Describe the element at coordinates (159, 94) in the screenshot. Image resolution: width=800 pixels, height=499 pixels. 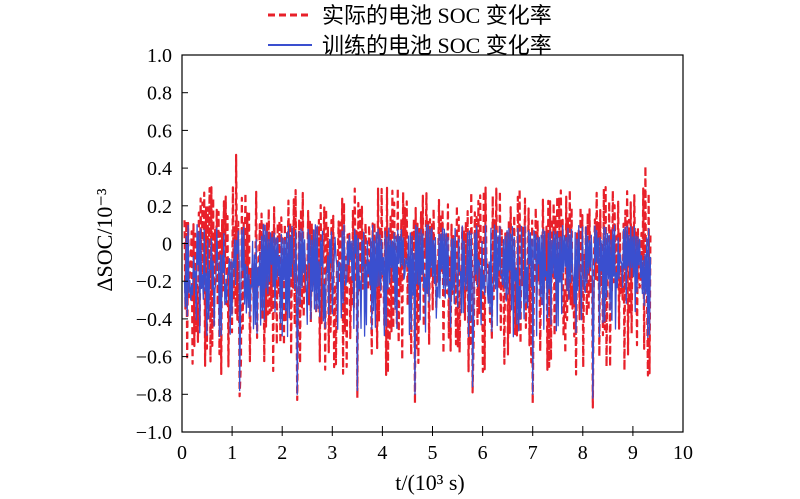
I see `y-tick-label: 0.8` at that location.